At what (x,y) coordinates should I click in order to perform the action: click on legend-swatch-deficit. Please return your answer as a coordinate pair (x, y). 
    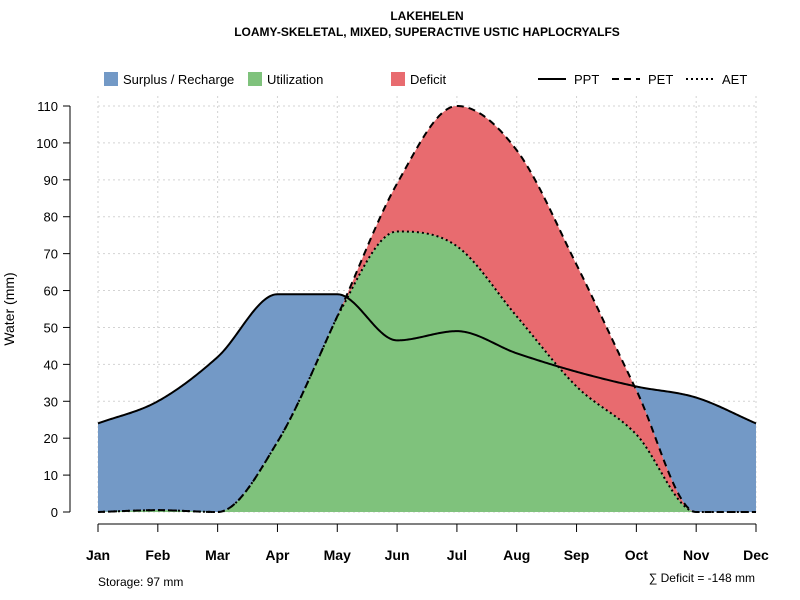
    Looking at the image, I should click on (398, 79).